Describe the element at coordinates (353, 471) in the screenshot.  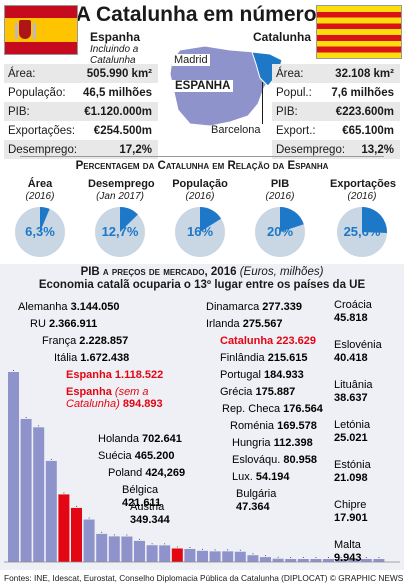
I see `bar-label: Estónia 21.098` at that location.